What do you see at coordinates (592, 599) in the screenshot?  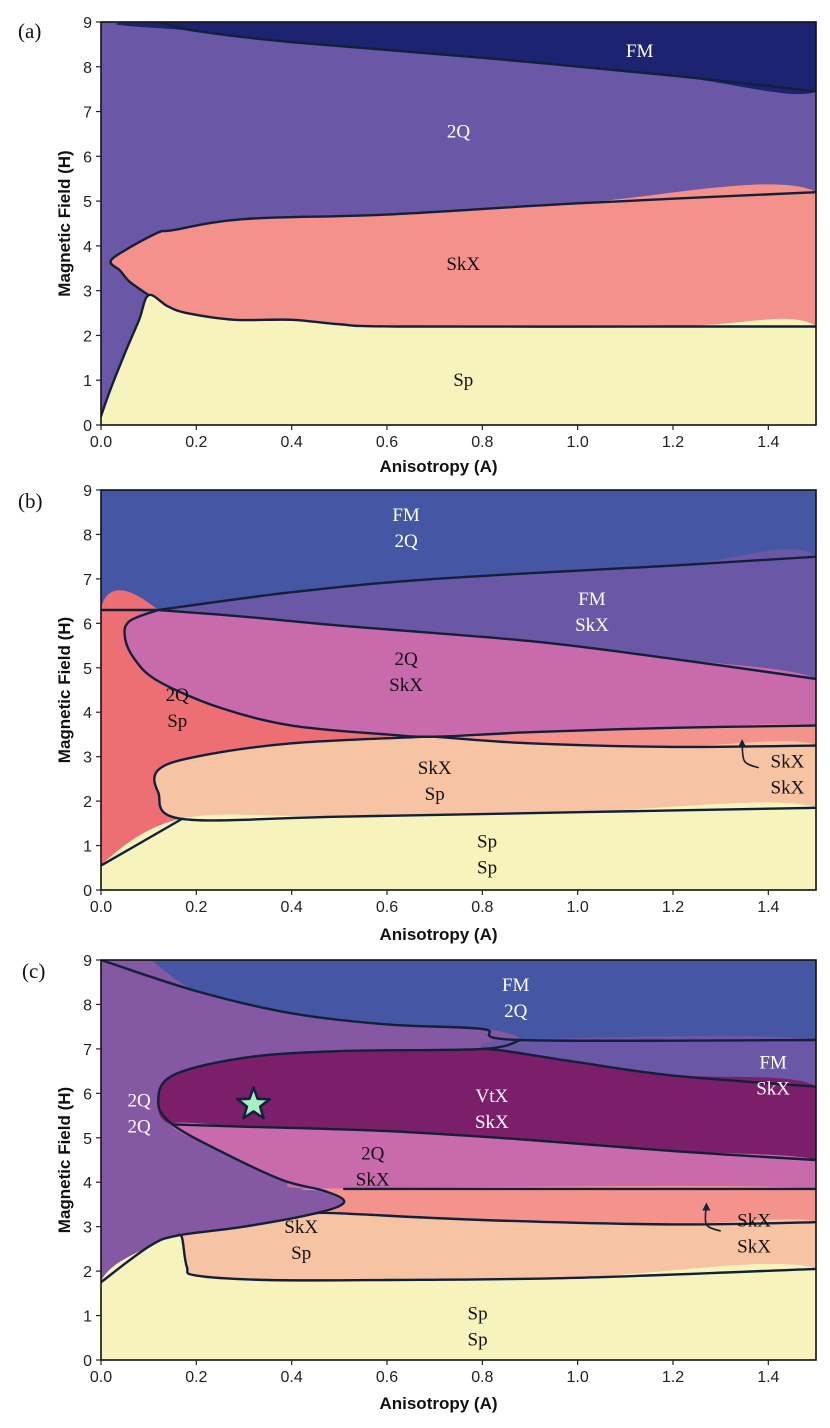 I see `region-label-b-1-0: FM` at bounding box center [592, 599].